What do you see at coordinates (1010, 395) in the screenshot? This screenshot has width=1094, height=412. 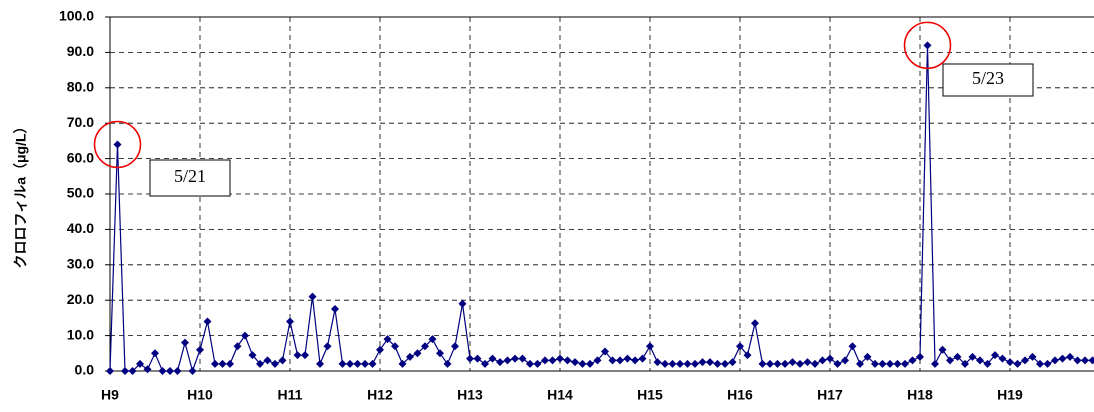 I see `x-tick-label: H19` at bounding box center [1010, 395].